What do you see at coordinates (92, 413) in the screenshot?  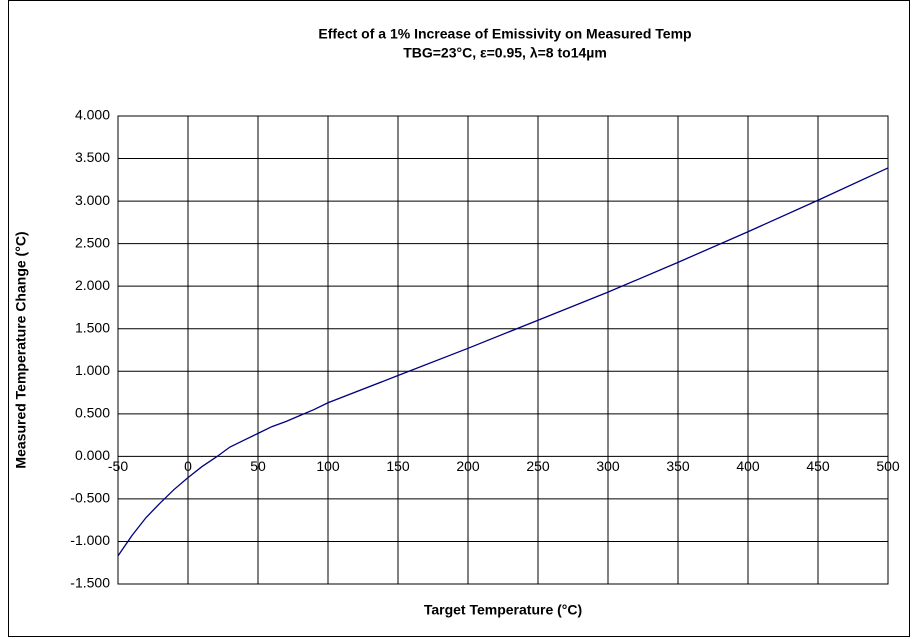 I see `y-tick-label: 0.500` at bounding box center [92, 413].